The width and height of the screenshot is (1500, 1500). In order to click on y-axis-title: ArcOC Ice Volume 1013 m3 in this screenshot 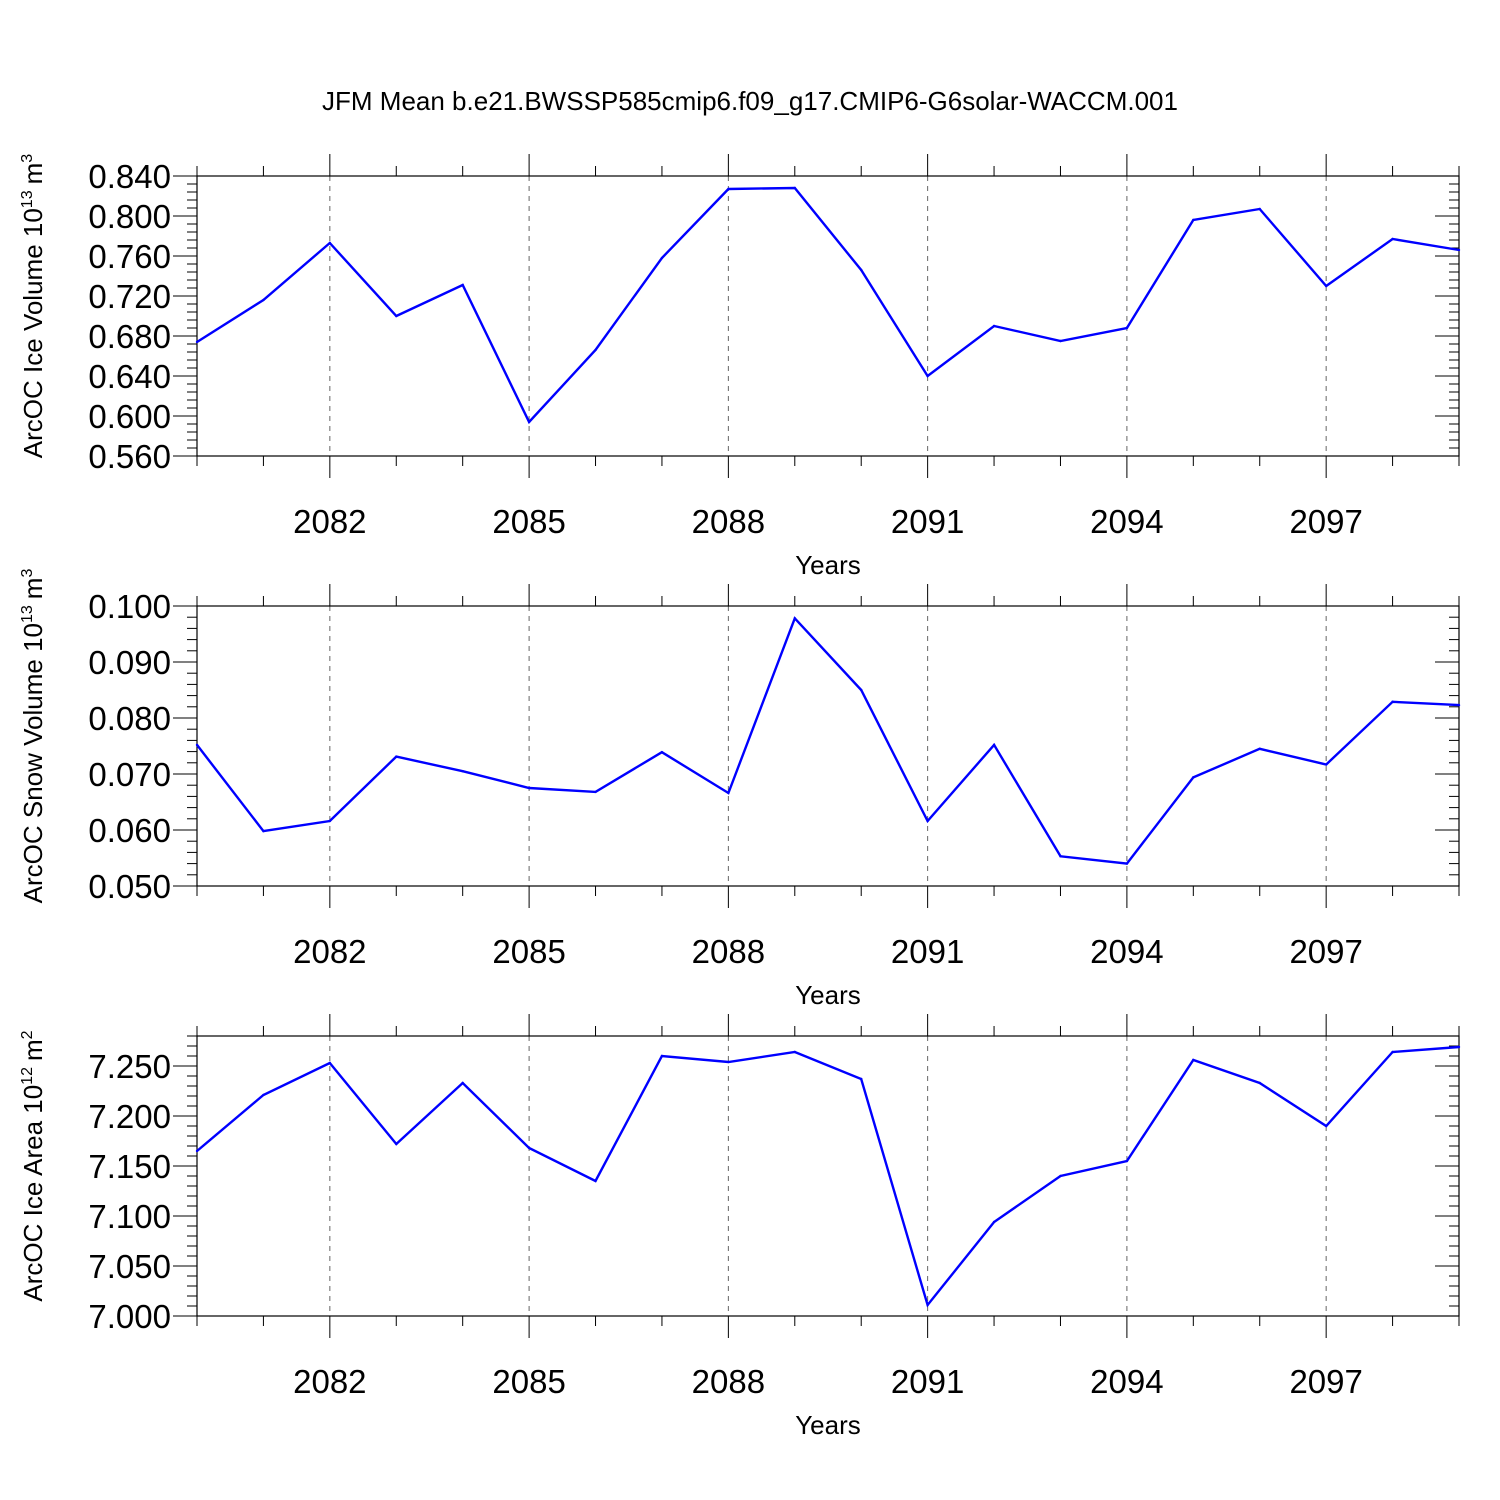, I will do `click(33, 306)`.